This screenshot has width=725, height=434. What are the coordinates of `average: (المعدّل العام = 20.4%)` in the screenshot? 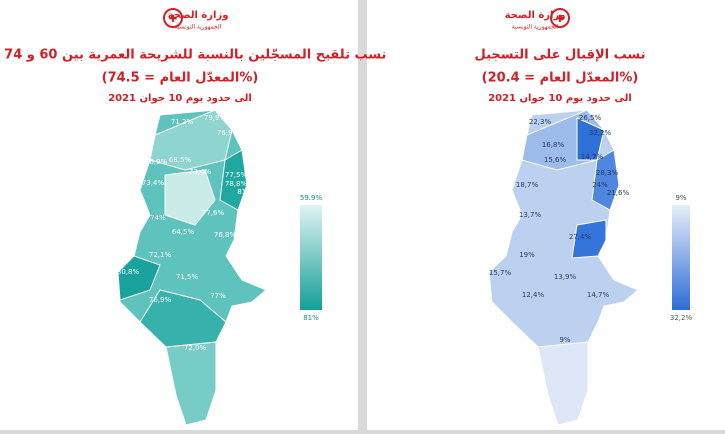 It's located at (560, 78).